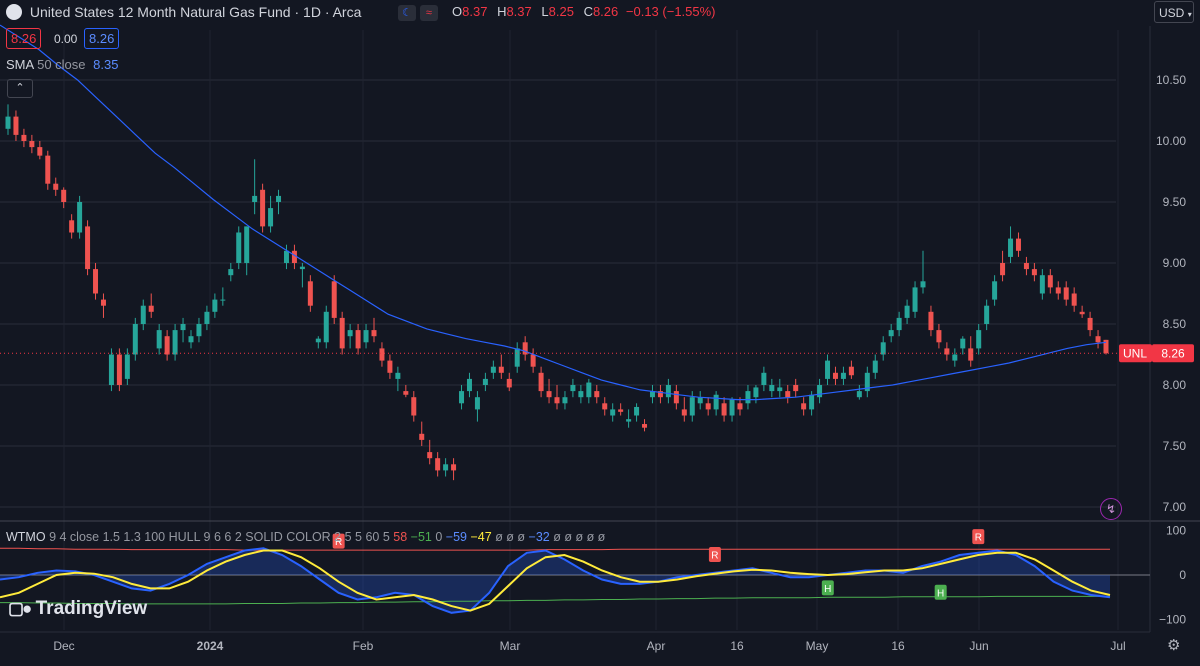 The image size is (1200, 666). What do you see at coordinates (561, 11) in the screenshot?
I see `low-value: 8.25` at bounding box center [561, 11].